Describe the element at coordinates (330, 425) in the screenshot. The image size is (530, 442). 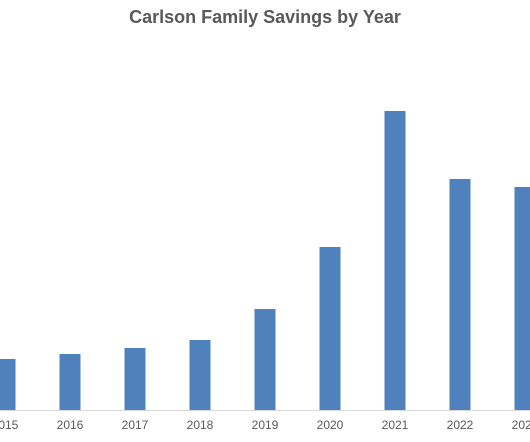
I see `x-tick-label: 2020` at that location.